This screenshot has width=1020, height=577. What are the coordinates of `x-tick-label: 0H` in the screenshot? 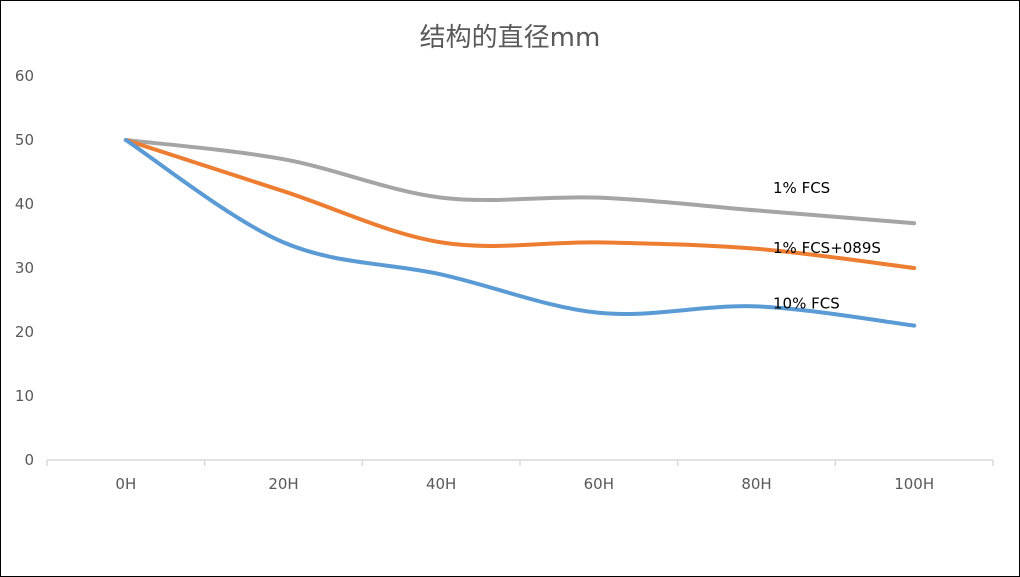 It's located at (125, 484).